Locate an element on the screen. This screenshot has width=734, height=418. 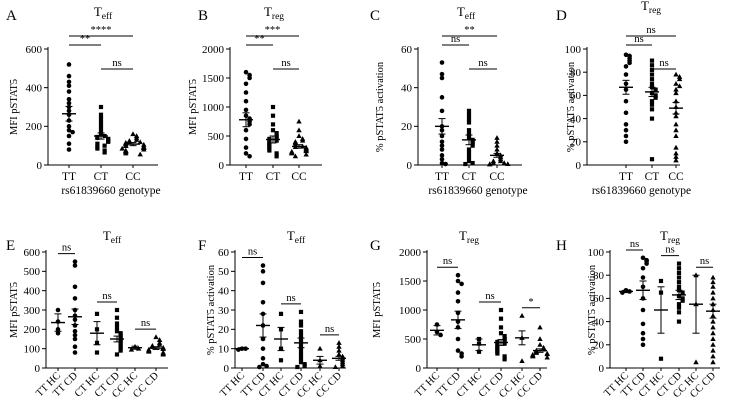
panel-title-sub: eff is located at coordinates (470, 16).